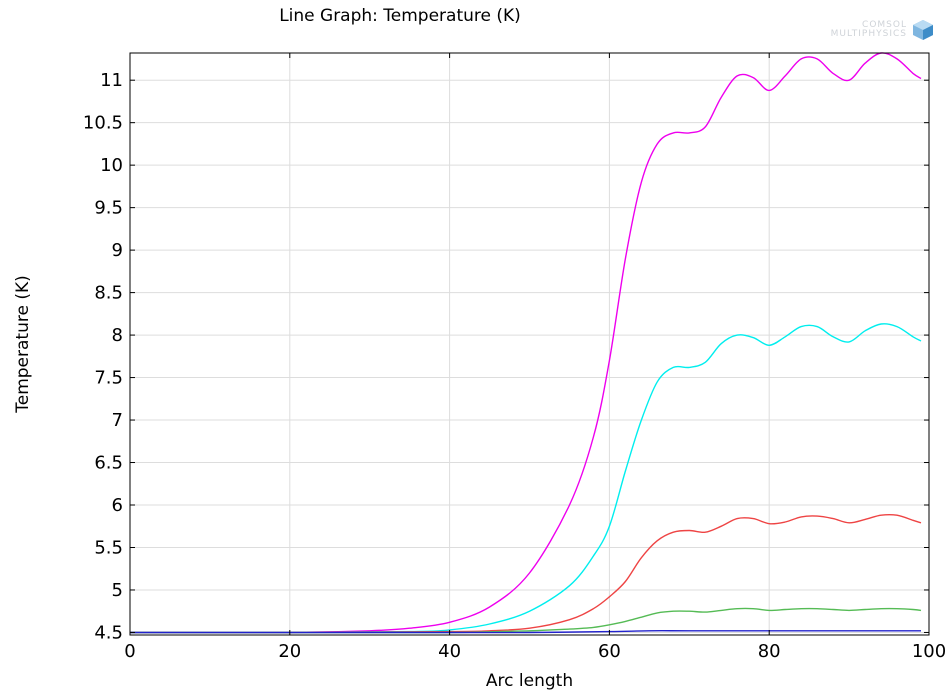  Describe the element at coordinates (117, 250) in the screenshot. I see `y-tick-label: 9` at that location.